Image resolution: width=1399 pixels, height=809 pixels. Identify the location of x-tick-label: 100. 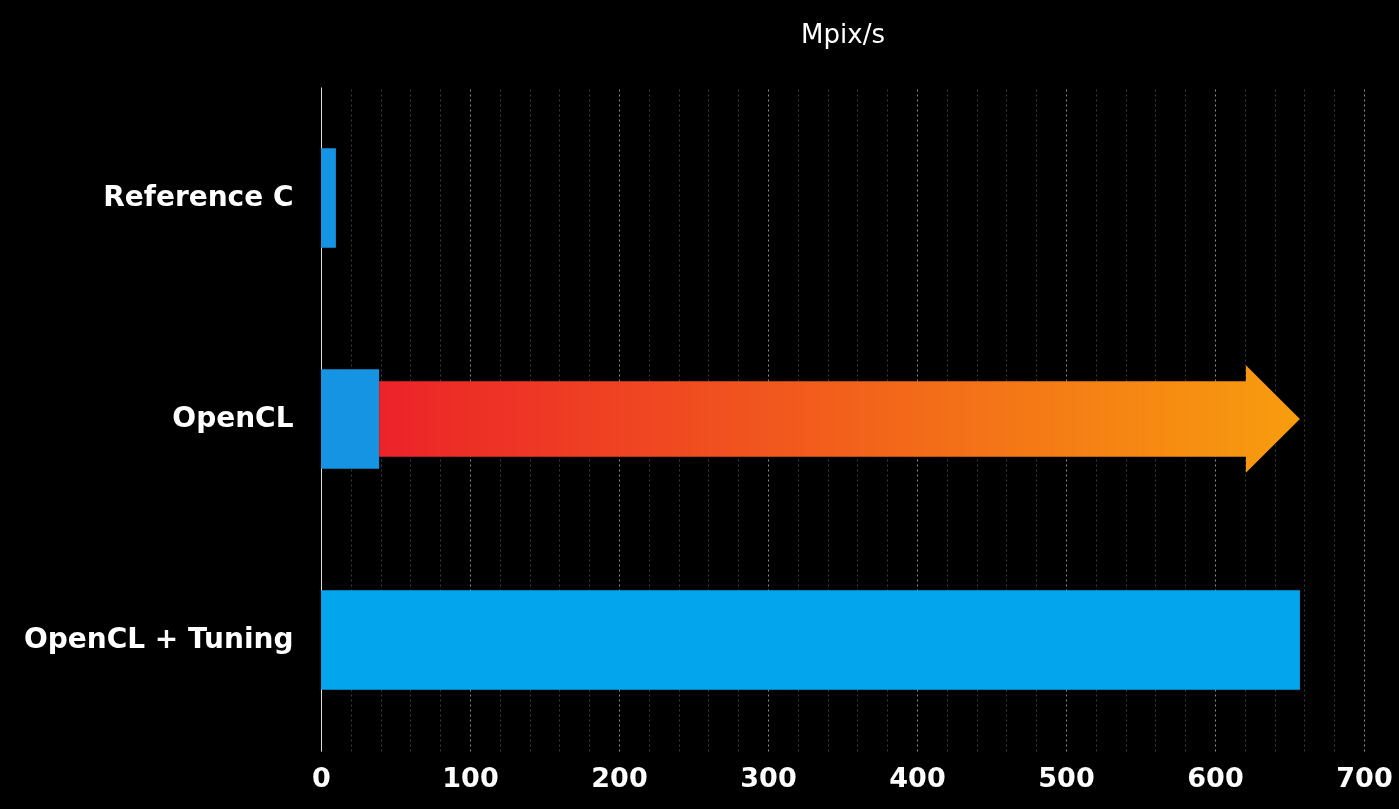
(470, 777).